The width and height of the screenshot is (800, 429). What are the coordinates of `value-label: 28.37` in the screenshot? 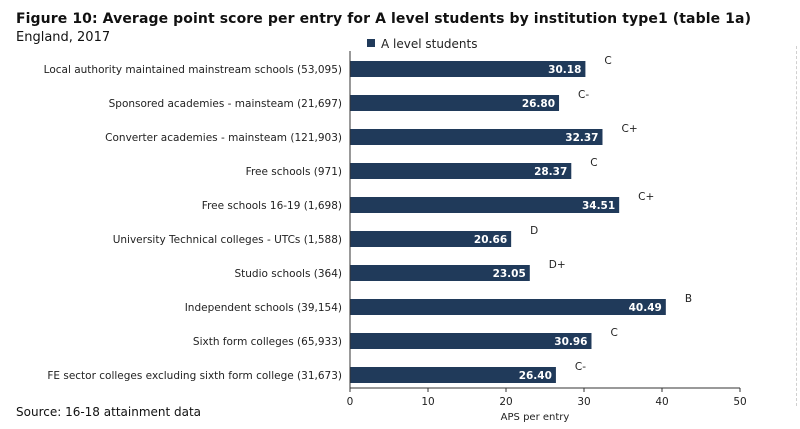 It's located at (550, 172).